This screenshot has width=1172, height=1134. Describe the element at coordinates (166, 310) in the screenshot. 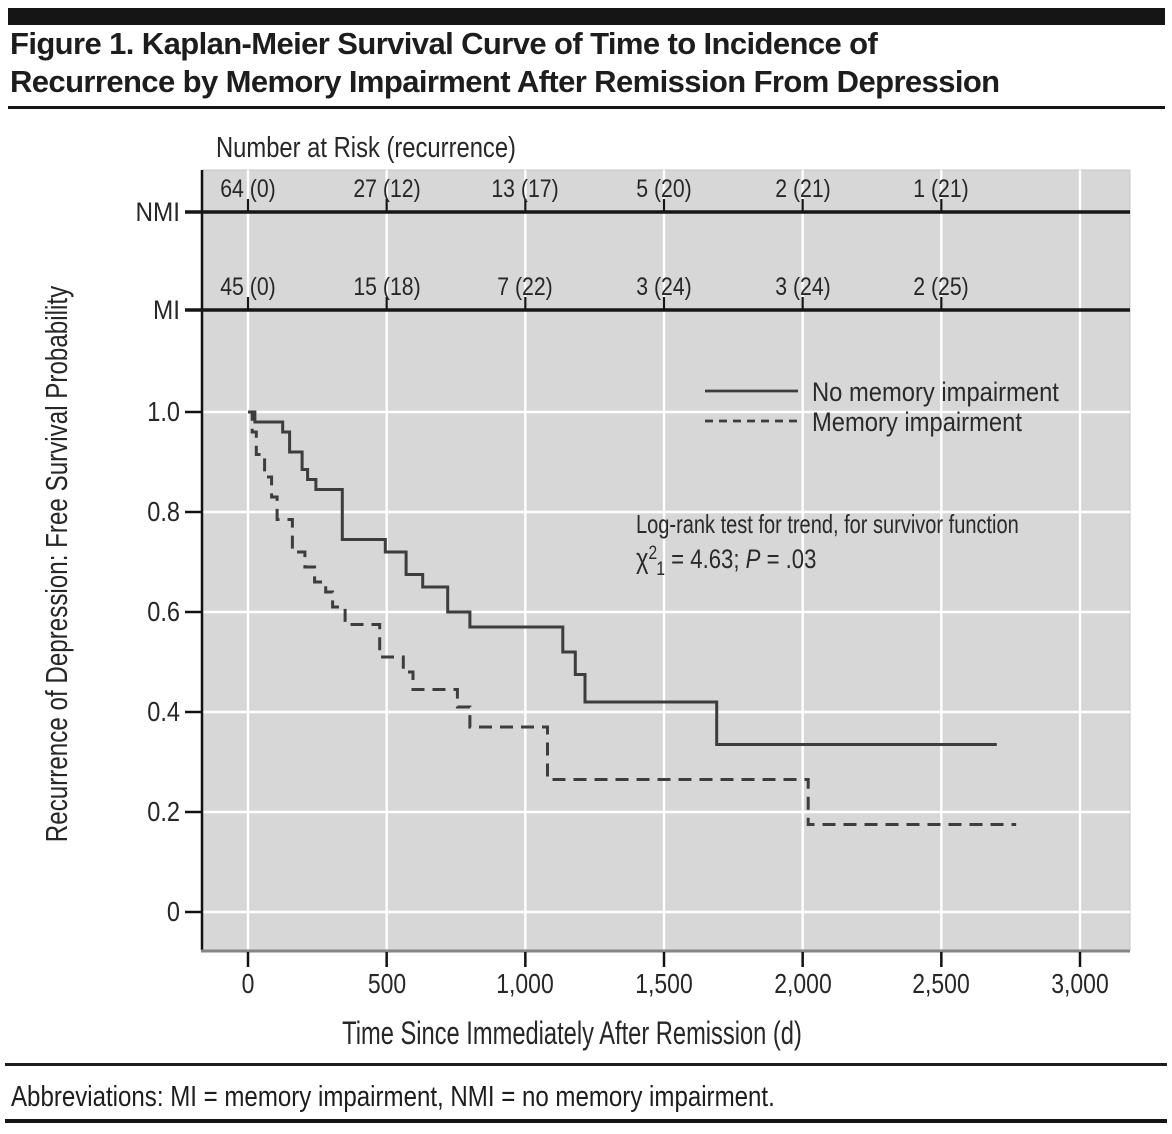

I see `risk-row-label-mi: MI` at that location.